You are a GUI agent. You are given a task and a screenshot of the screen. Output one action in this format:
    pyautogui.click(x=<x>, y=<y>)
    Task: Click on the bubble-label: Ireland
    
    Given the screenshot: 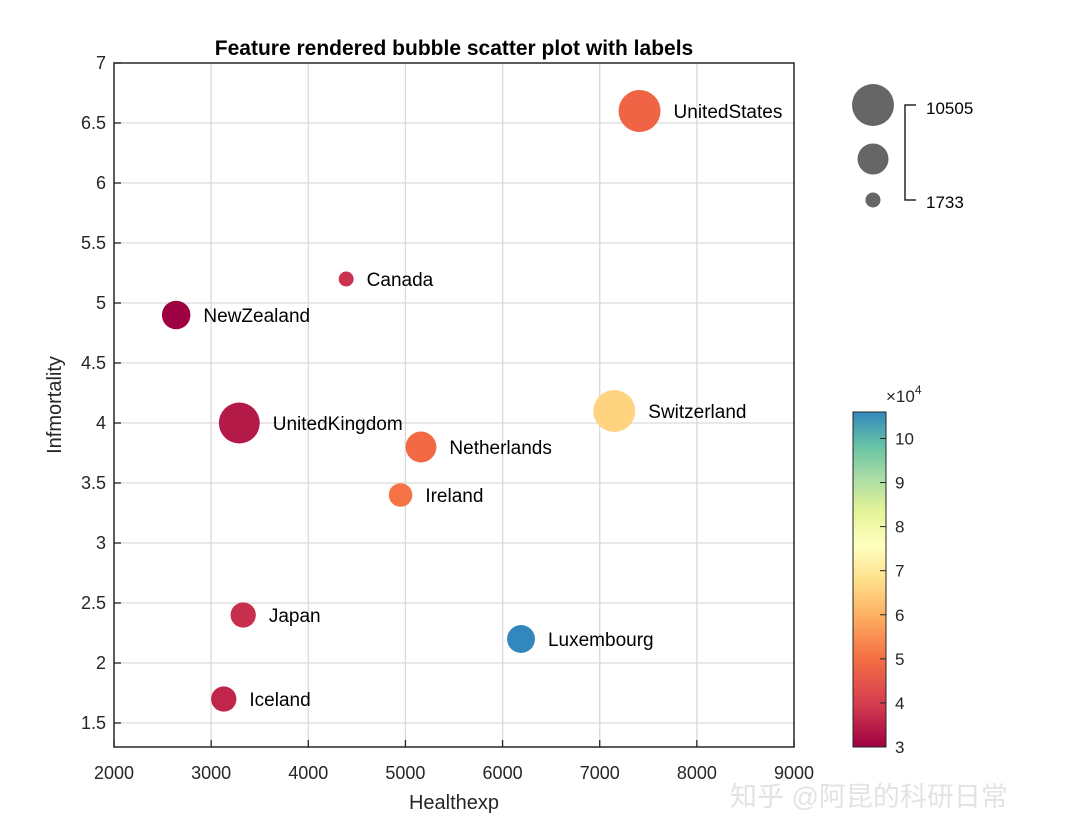 What is the action you would take?
    pyautogui.click(x=454, y=496)
    